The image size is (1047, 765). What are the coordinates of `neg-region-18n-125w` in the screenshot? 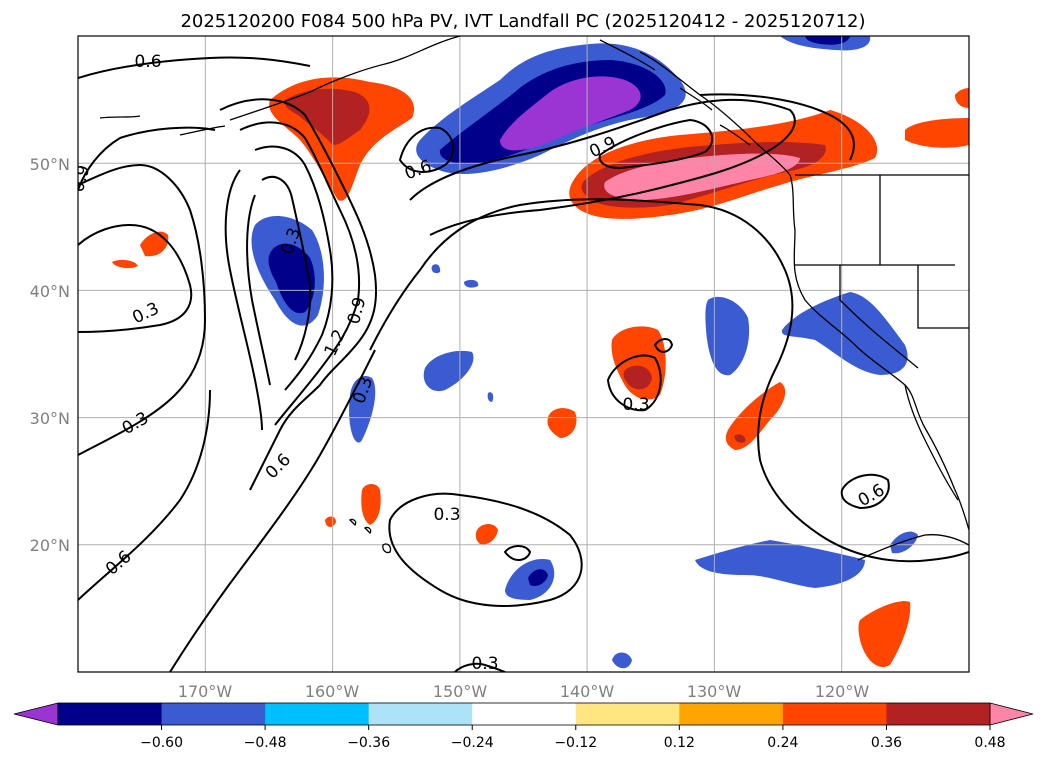 It's located at (780, 564).